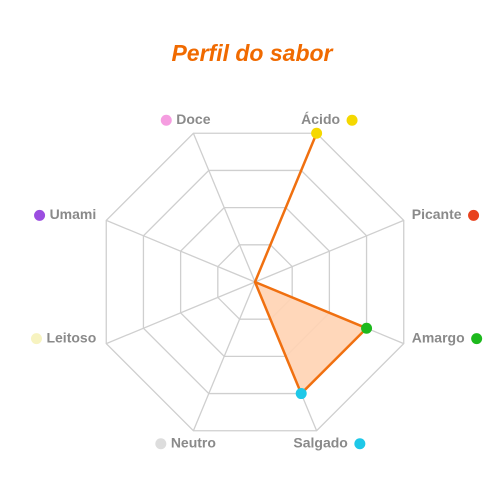 This screenshot has height=500, width=500. Describe the element at coordinates (193, 119) in the screenshot. I see `axis-label: Doce` at that location.